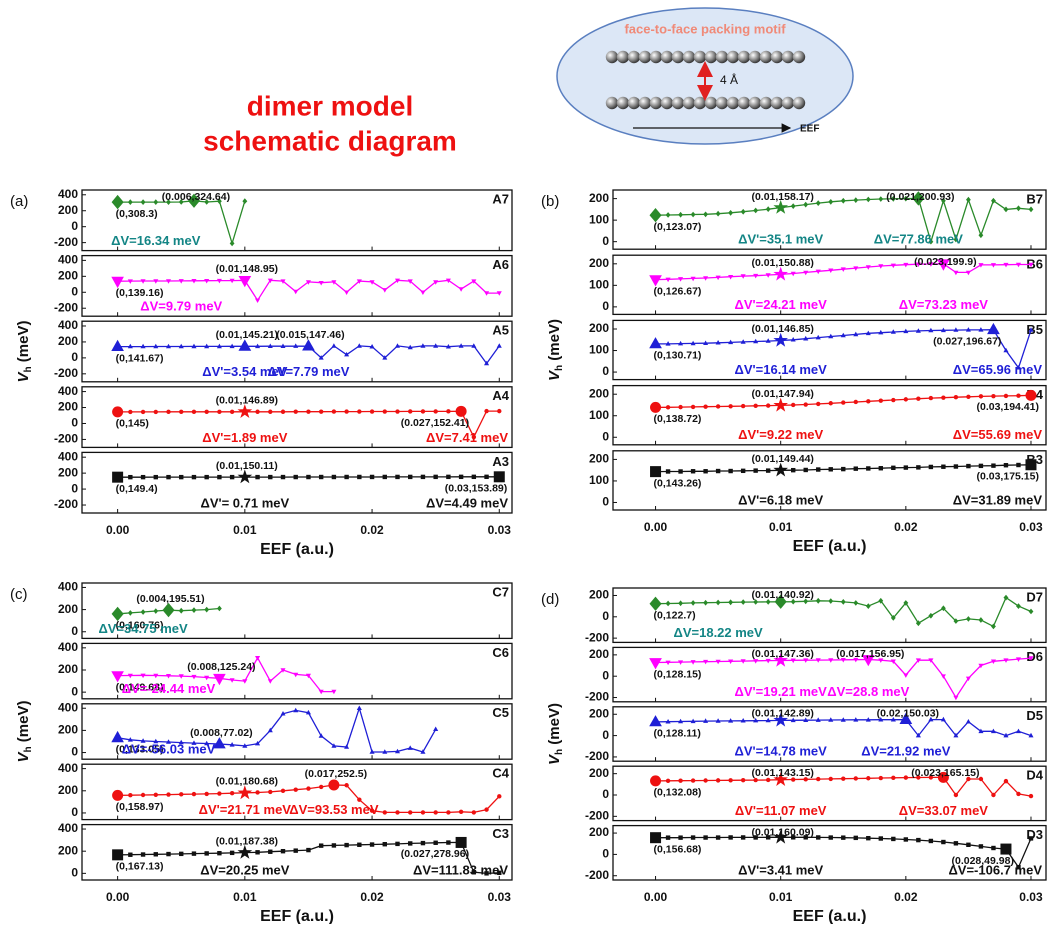 The height and width of the screenshot is (929, 1064). I want to click on annotation: (0.03,194.41), so click(1008, 407).